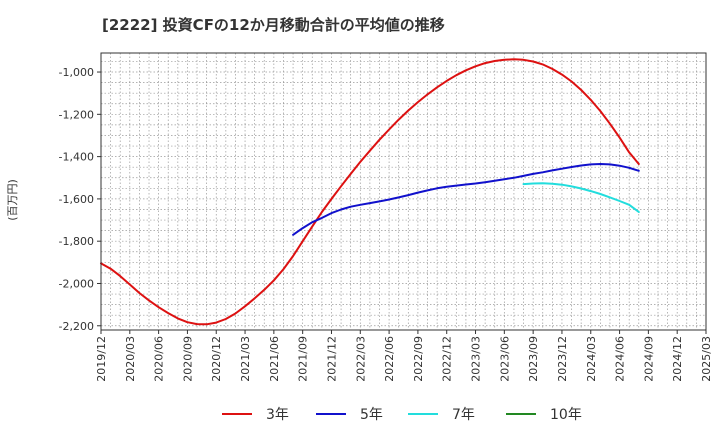 This screenshot has height=440, width=720. Describe the element at coordinates (216, 359) in the screenshot. I see `x-tick-label: 2020/12` at that location.